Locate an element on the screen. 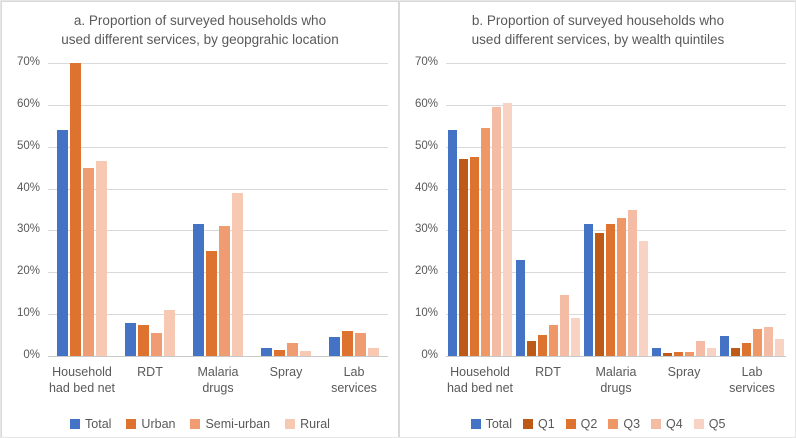  x-axis-category-label: Lab services is located at coordinates (752, 380).